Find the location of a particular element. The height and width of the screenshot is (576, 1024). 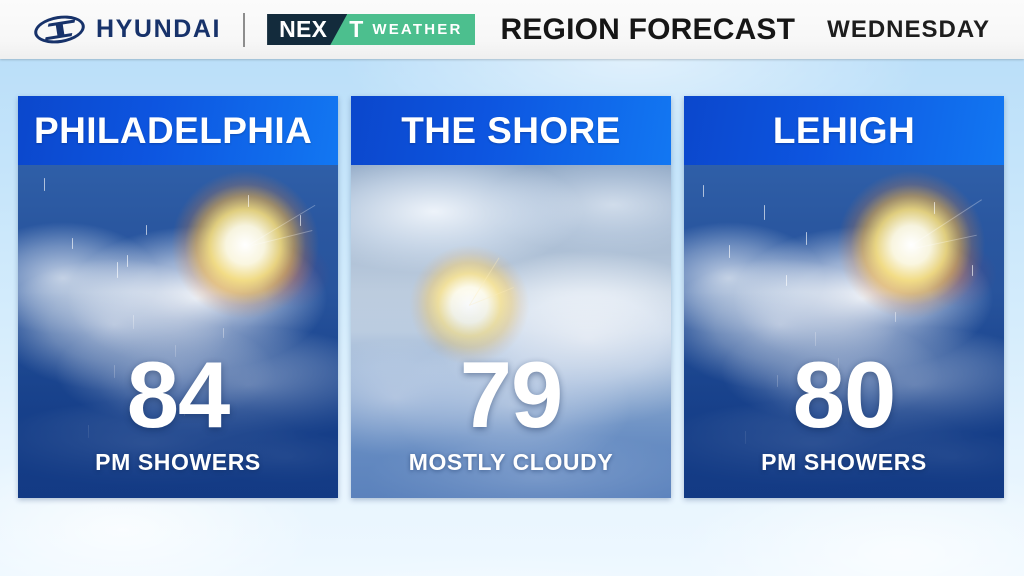

region-name: THE SHORE is located at coordinates (511, 130).